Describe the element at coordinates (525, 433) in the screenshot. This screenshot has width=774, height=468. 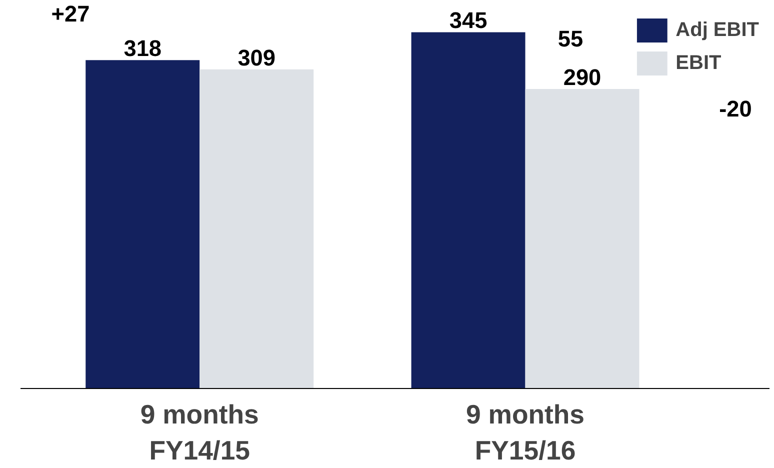
I see `x-tick-label: 9 months FY15/16` at that location.